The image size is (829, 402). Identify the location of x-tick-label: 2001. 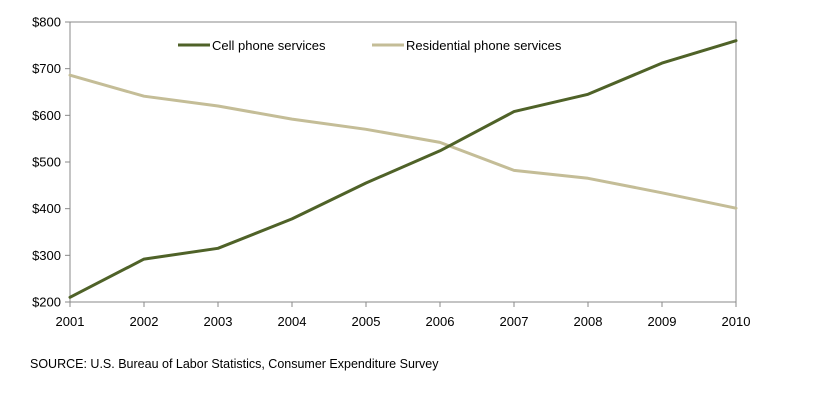
(70, 321).